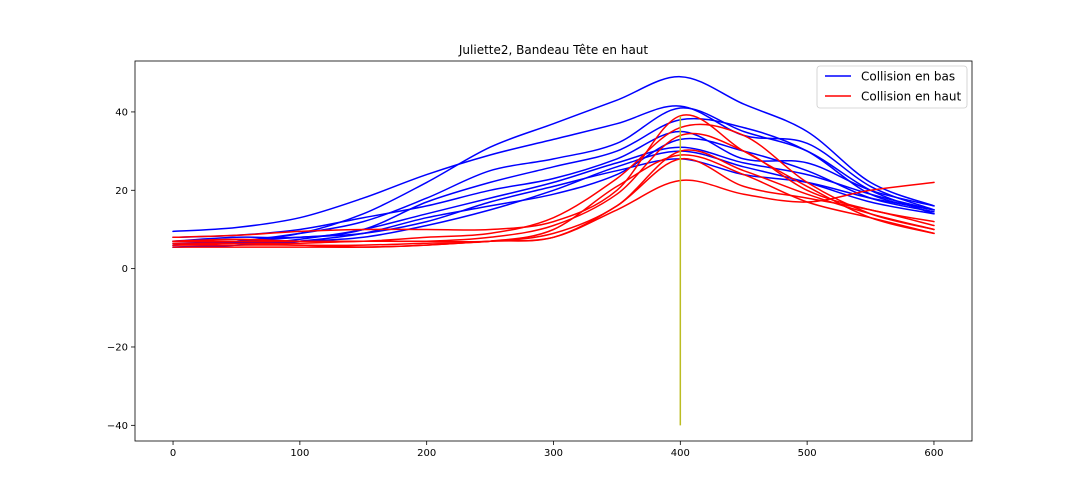 The image size is (1080, 504). What do you see at coordinates (121, 191) in the screenshot?
I see `y-tick-label: 20` at bounding box center [121, 191].